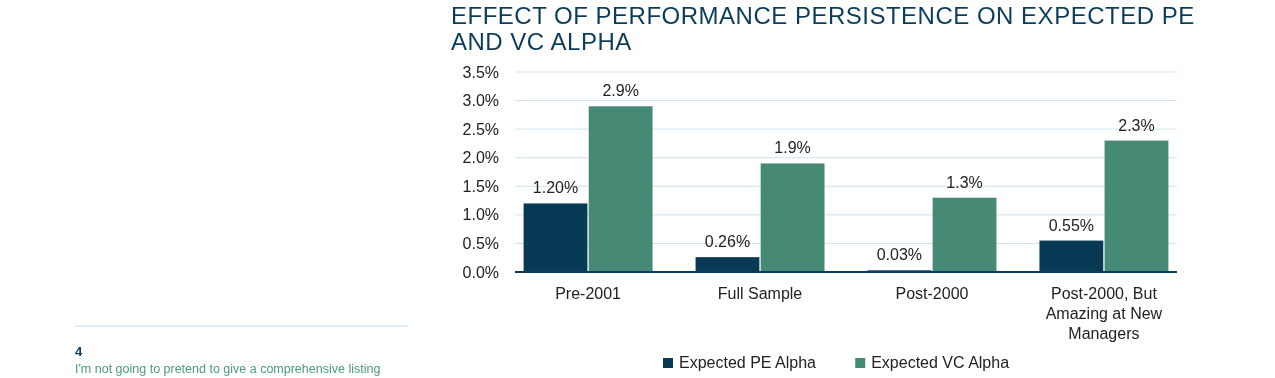 Image resolution: width=1275 pixels, height=378 pixels. I want to click on y-tick-label: 2.0%, so click(480, 158).